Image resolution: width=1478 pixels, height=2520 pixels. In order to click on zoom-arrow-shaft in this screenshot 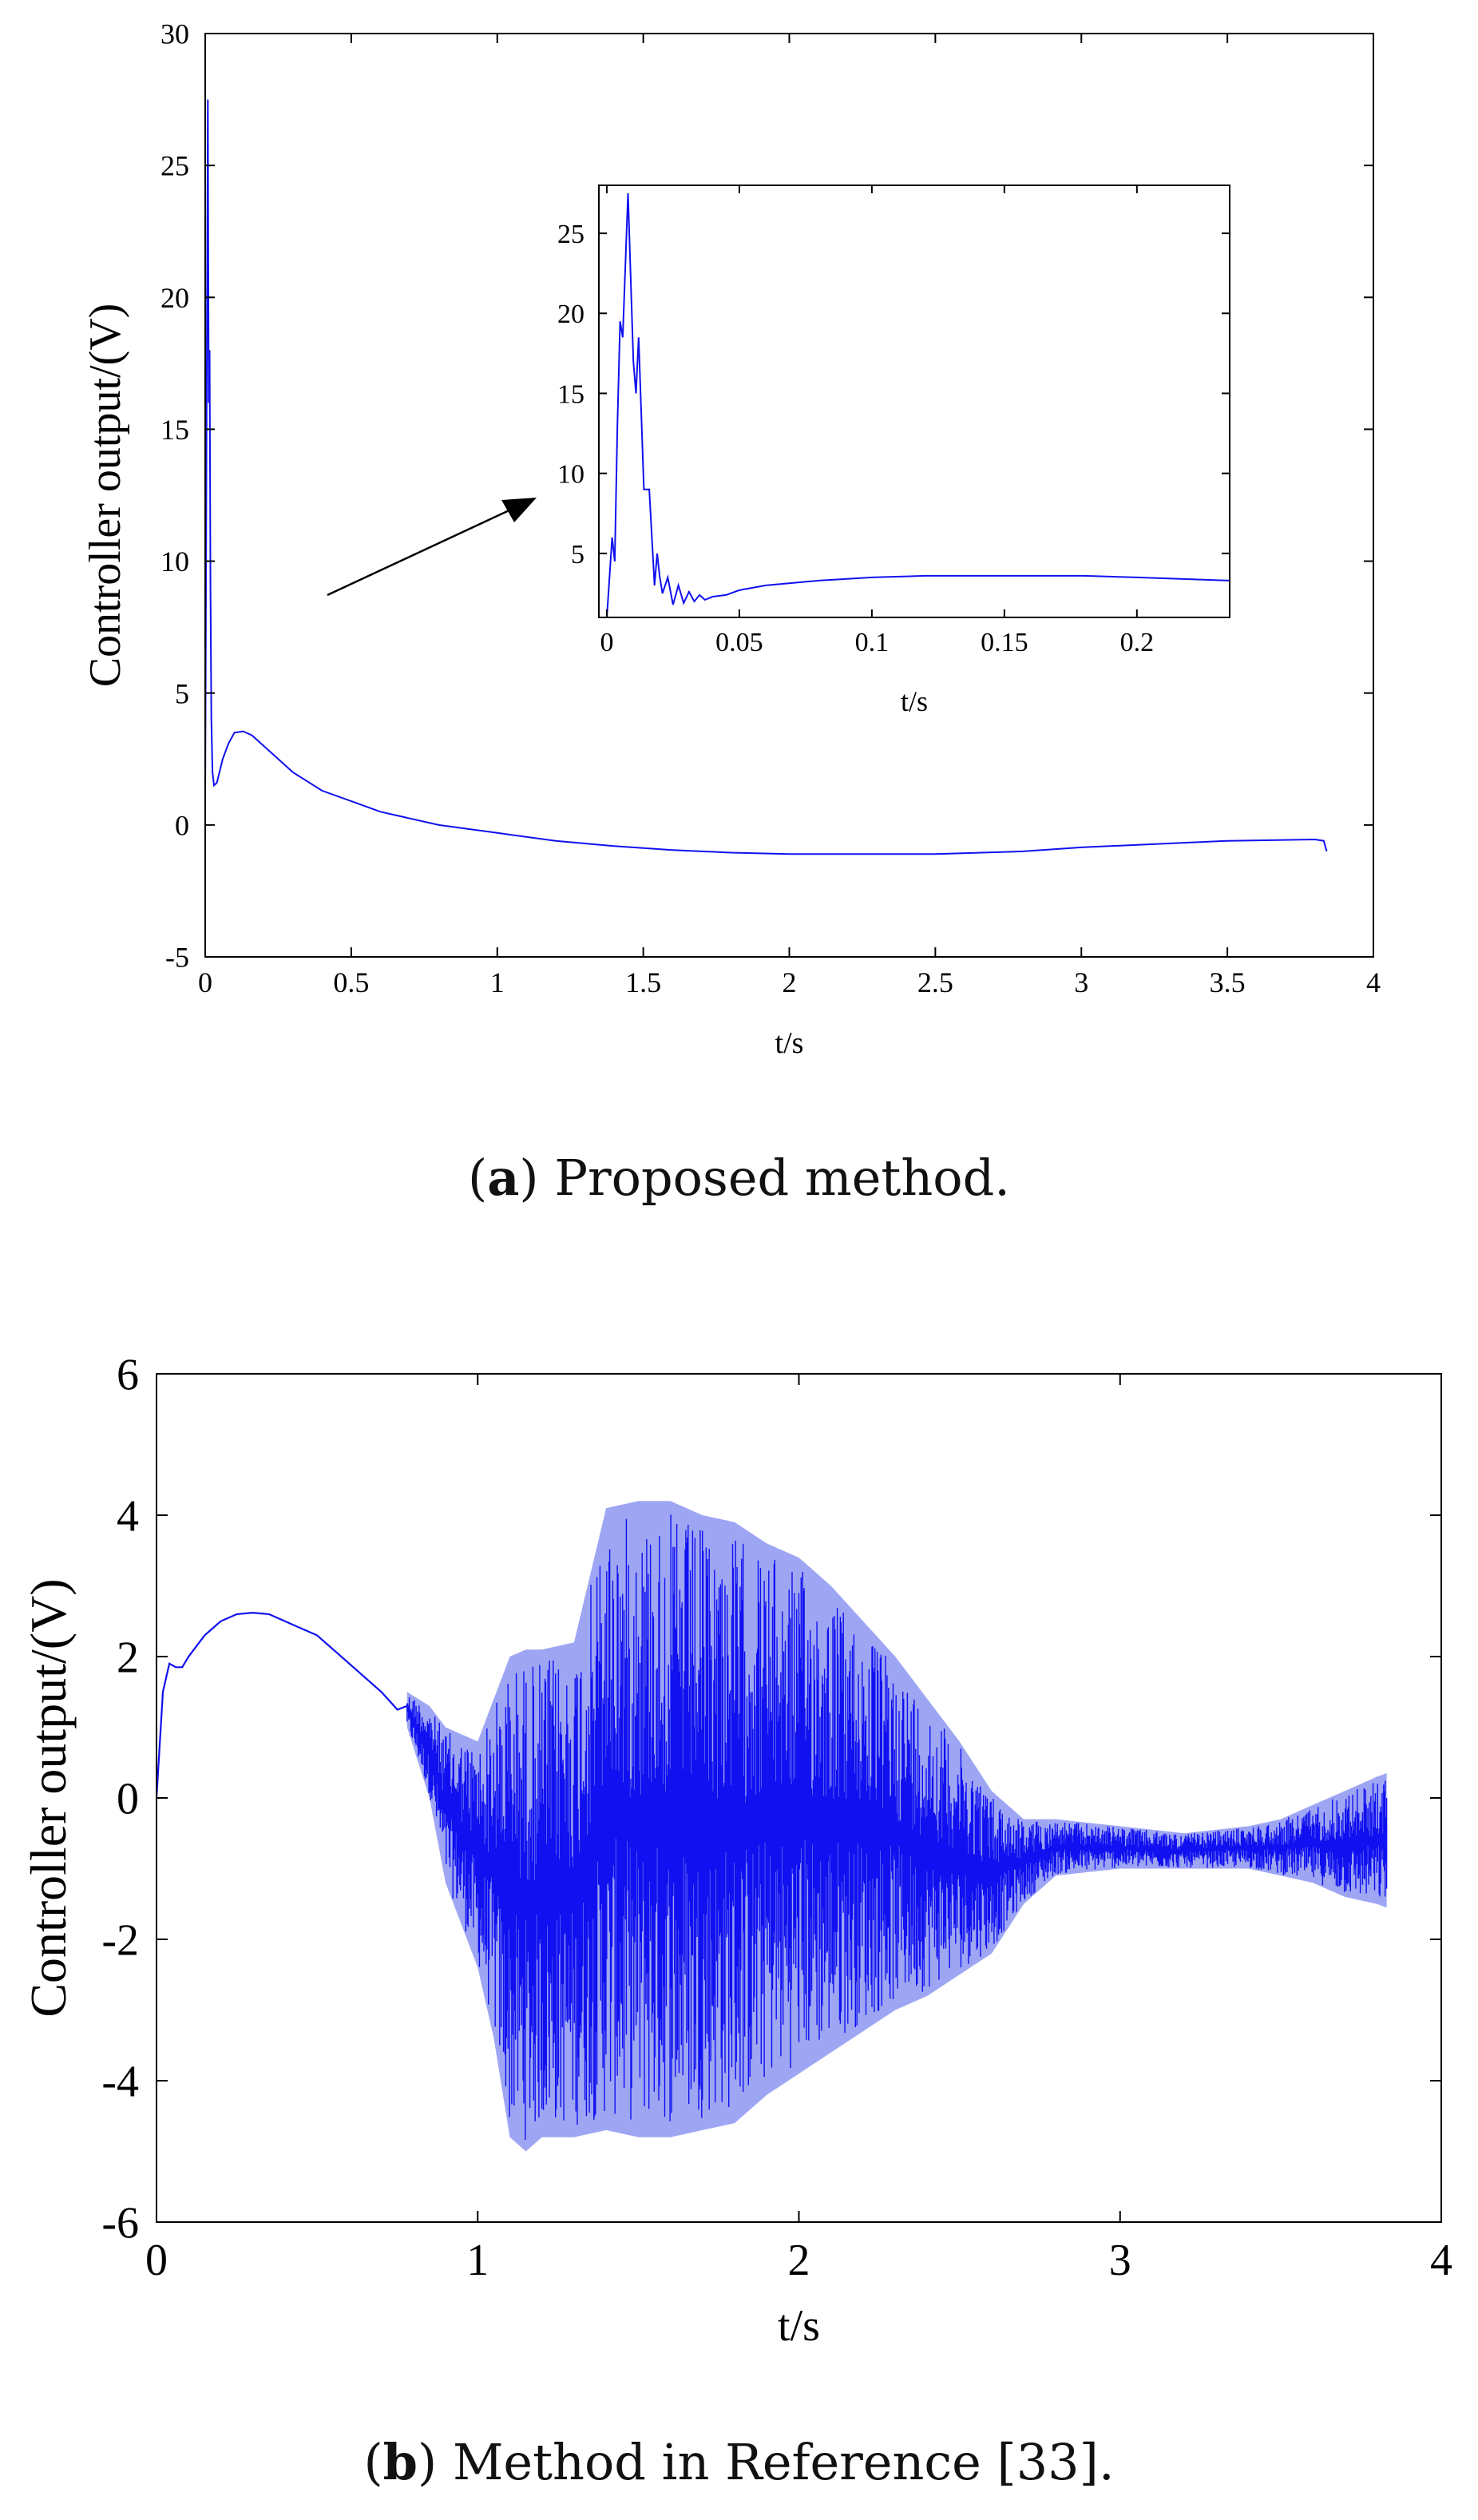, I will do `click(420, 552)`.